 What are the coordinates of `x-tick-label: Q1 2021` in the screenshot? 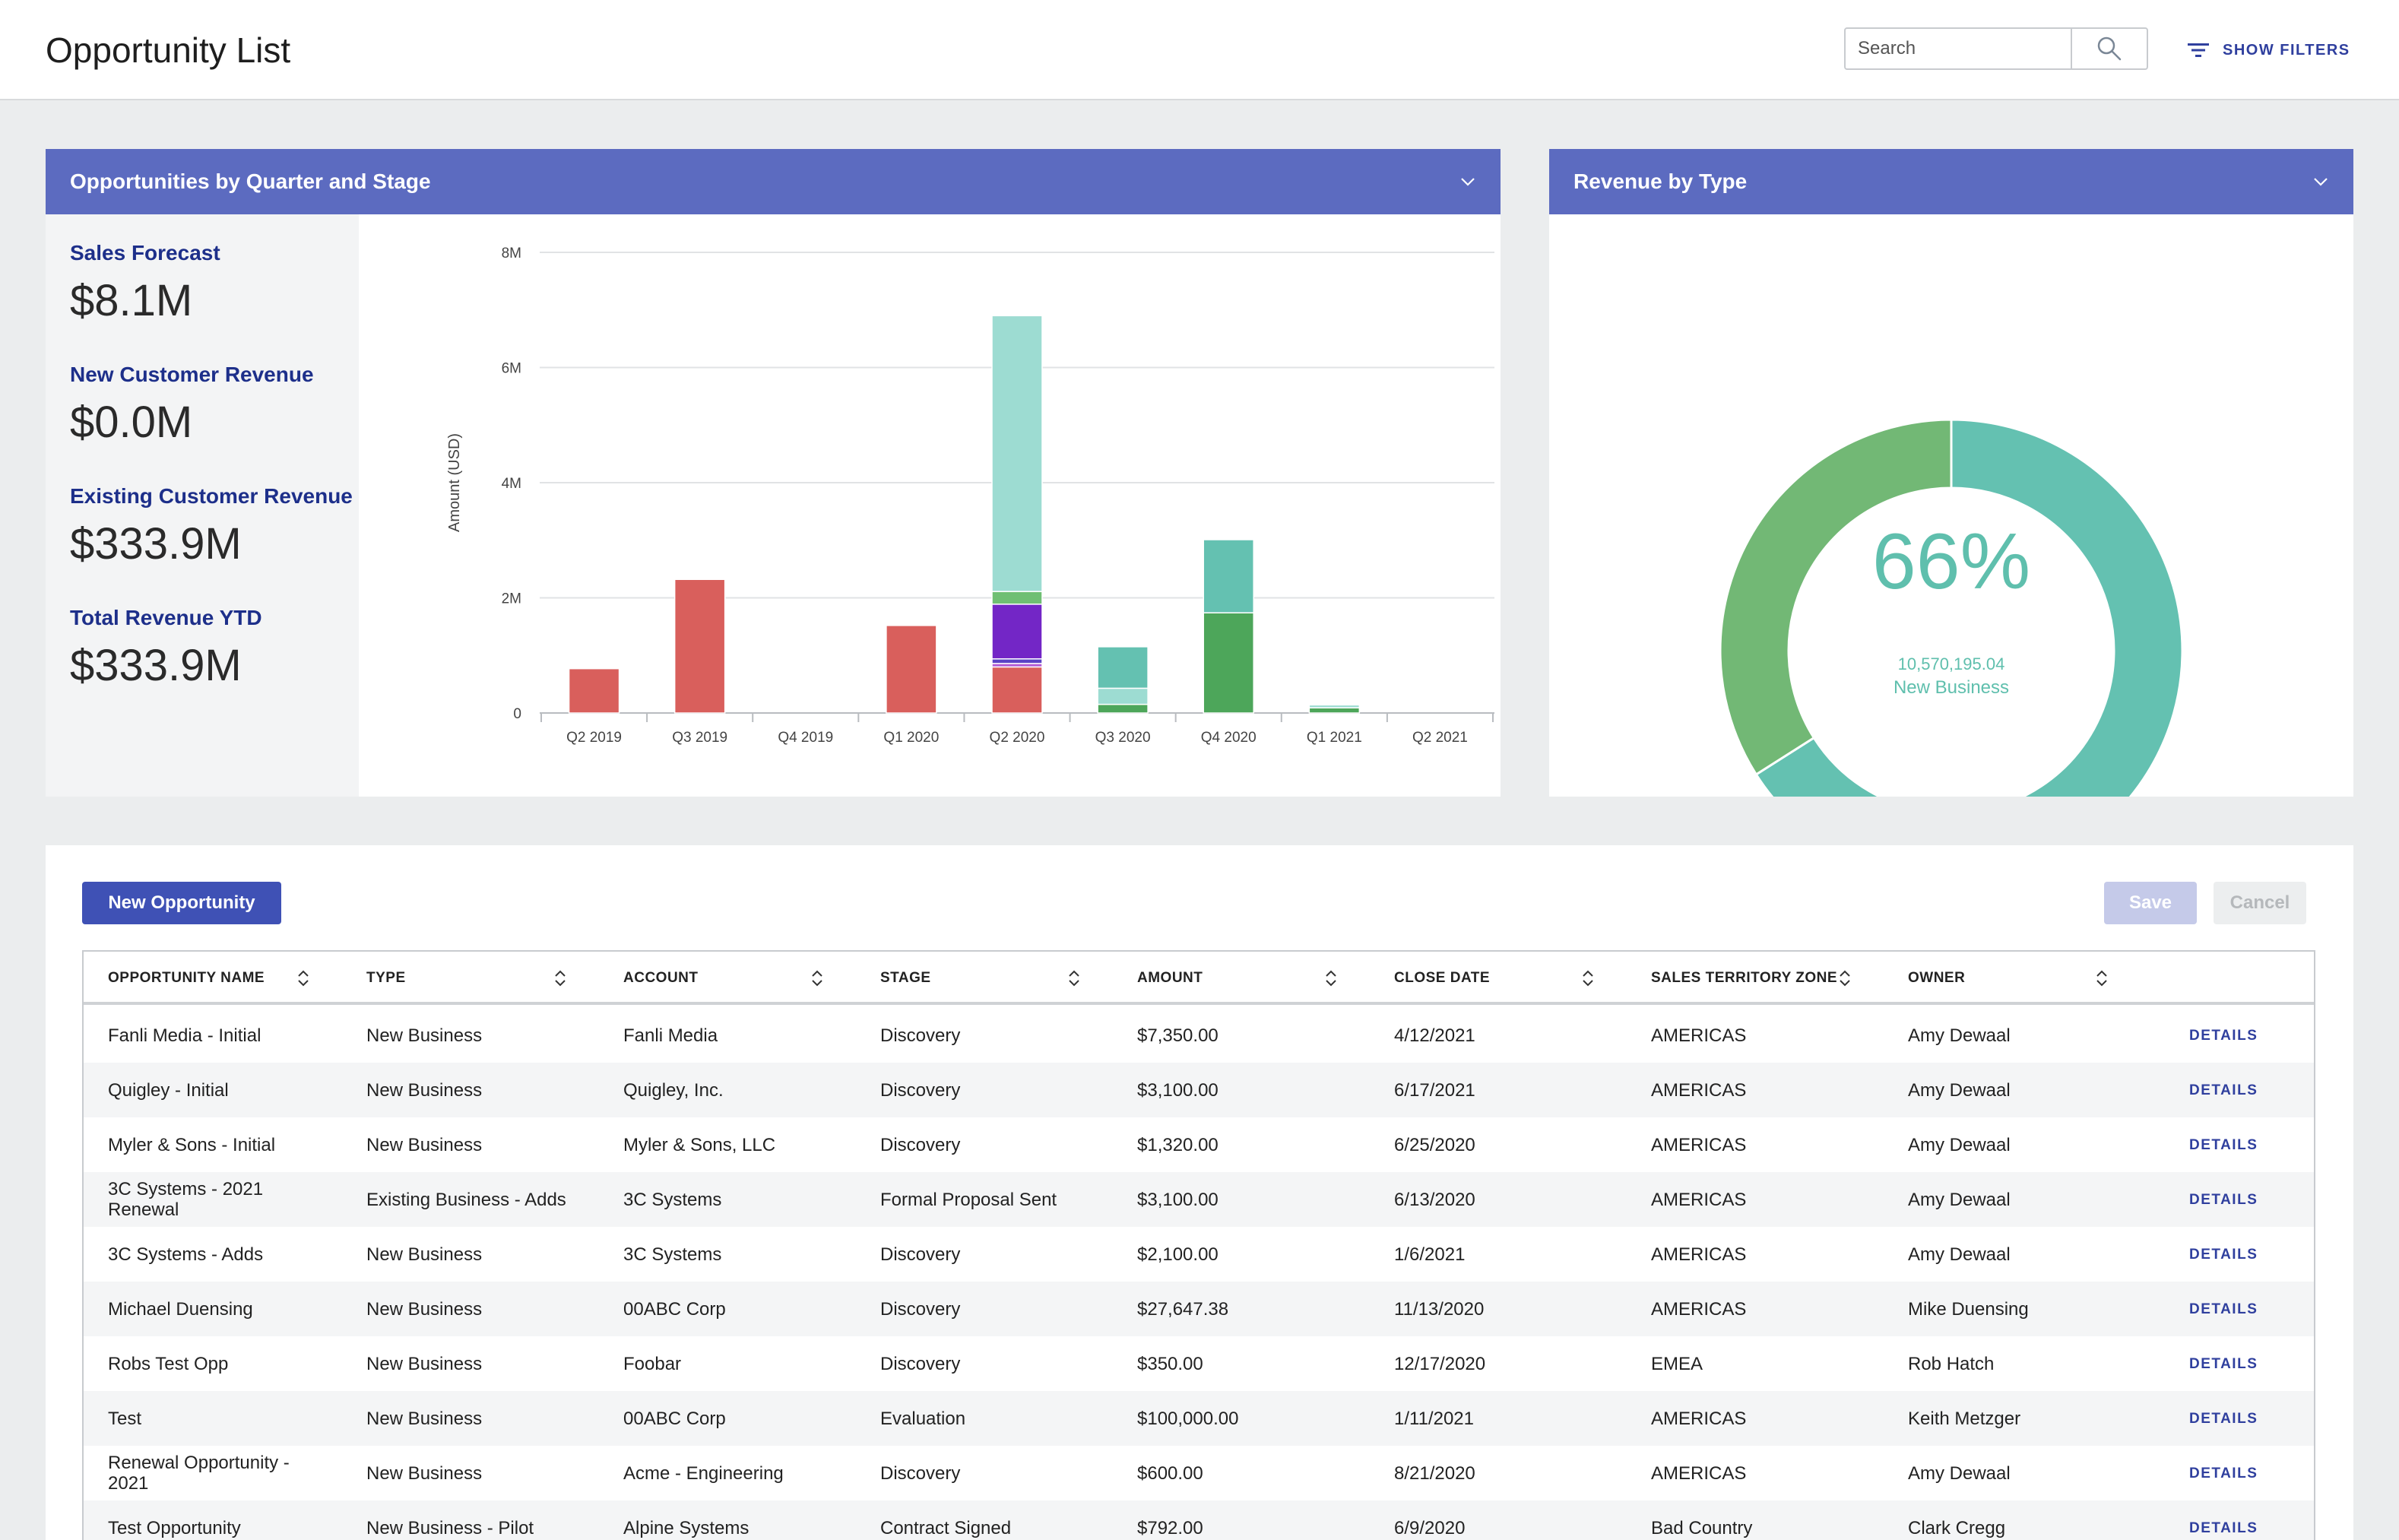 It's located at (1334, 738).